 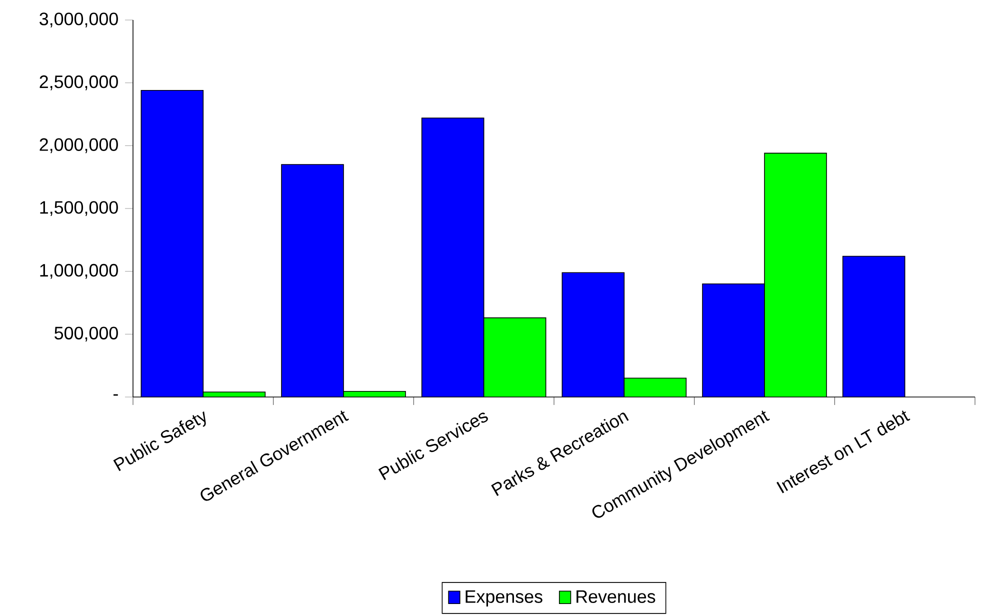 I want to click on y-tick-label: 1,000,000, so click(x=79, y=271).